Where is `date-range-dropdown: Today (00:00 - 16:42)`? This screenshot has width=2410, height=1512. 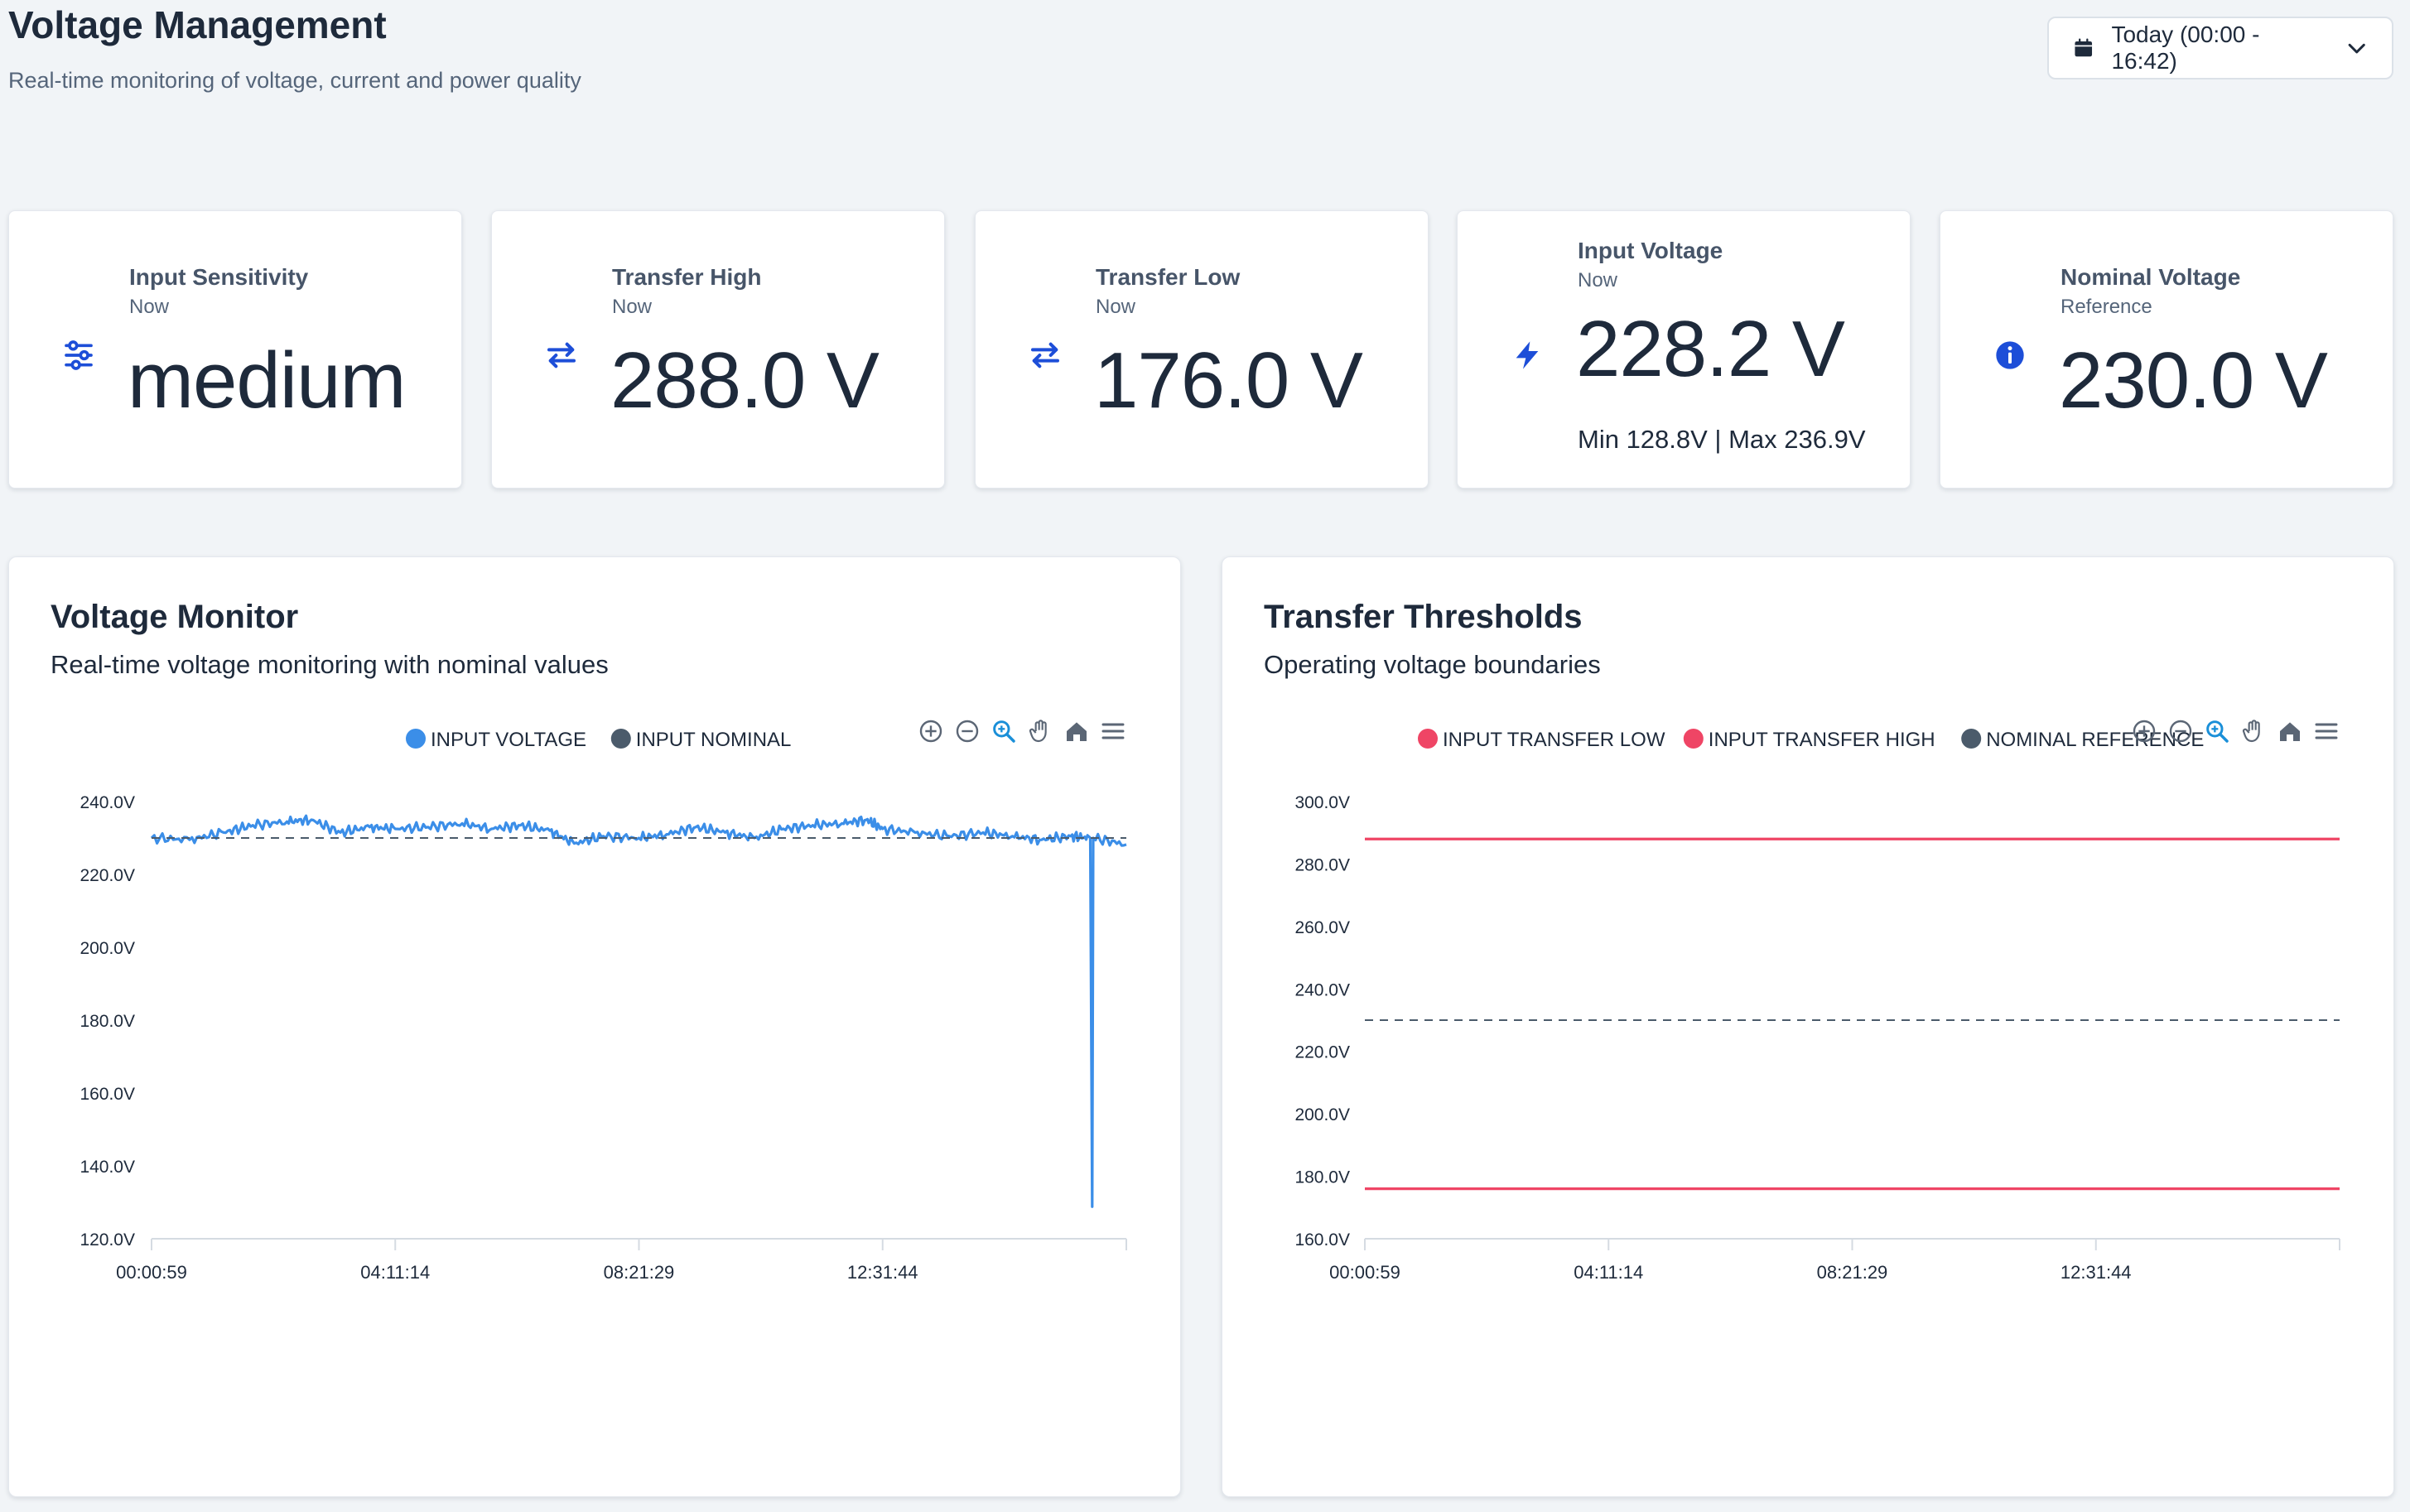
date-range-dropdown: Today (00:00 - 16:42) is located at coordinates (2220, 48).